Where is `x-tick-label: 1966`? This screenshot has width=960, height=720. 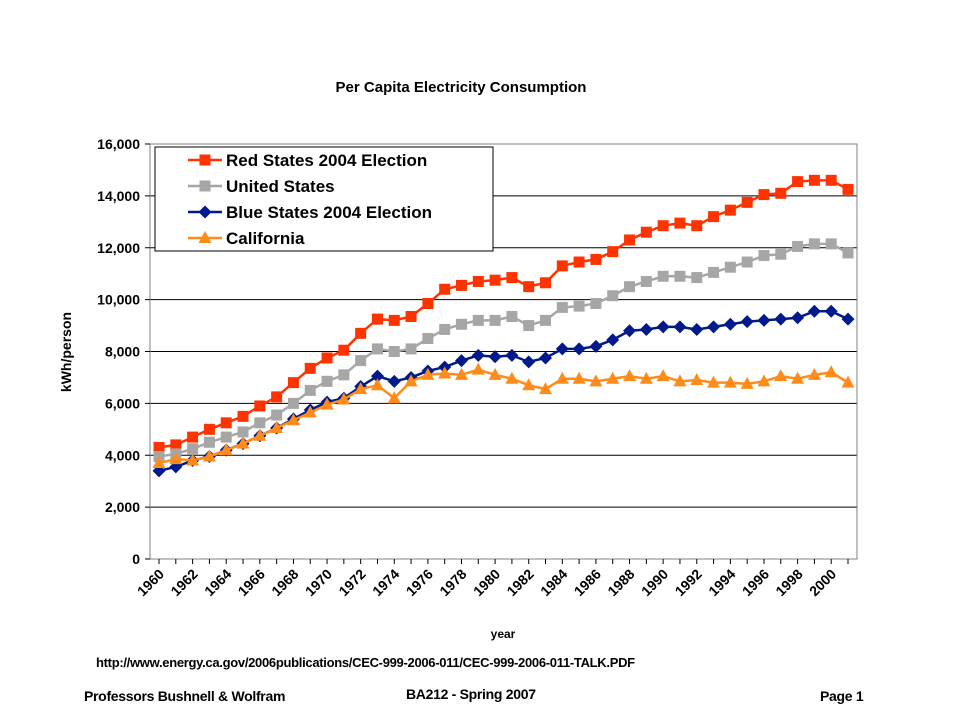
x-tick-label: 1966 is located at coordinates (251, 582).